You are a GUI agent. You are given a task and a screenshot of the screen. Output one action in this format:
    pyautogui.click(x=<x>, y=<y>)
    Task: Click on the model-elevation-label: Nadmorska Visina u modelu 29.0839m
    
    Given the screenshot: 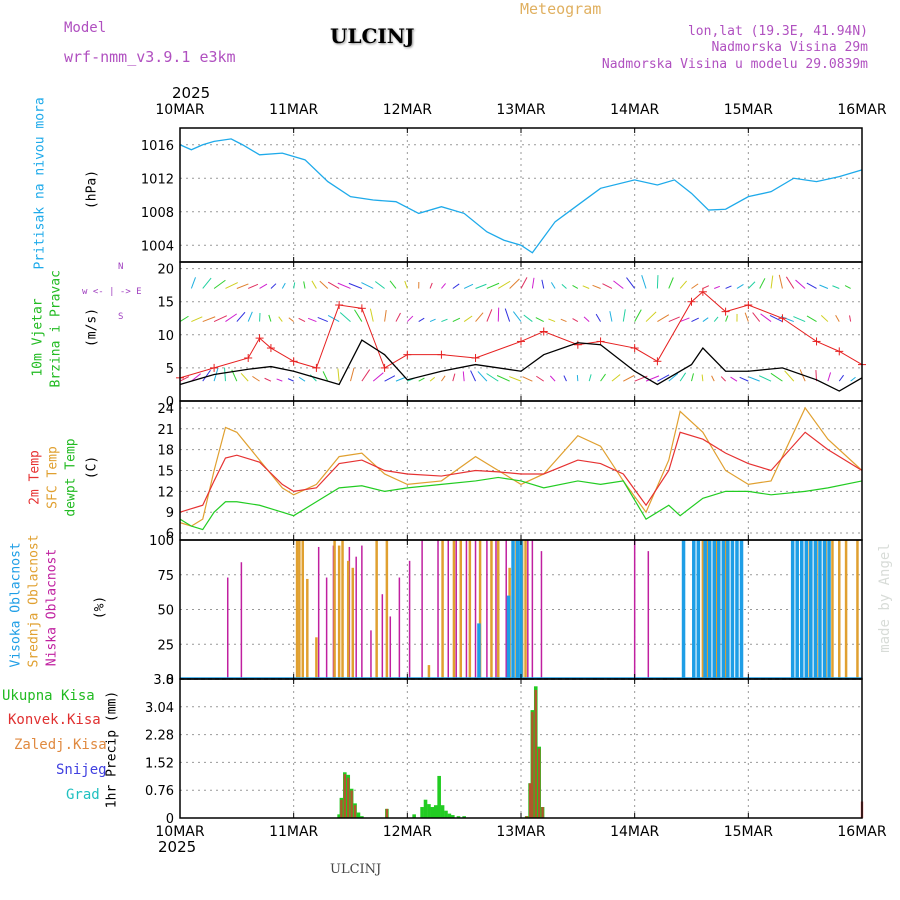 What is the action you would take?
    pyautogui.click(x=734, y=64)
    